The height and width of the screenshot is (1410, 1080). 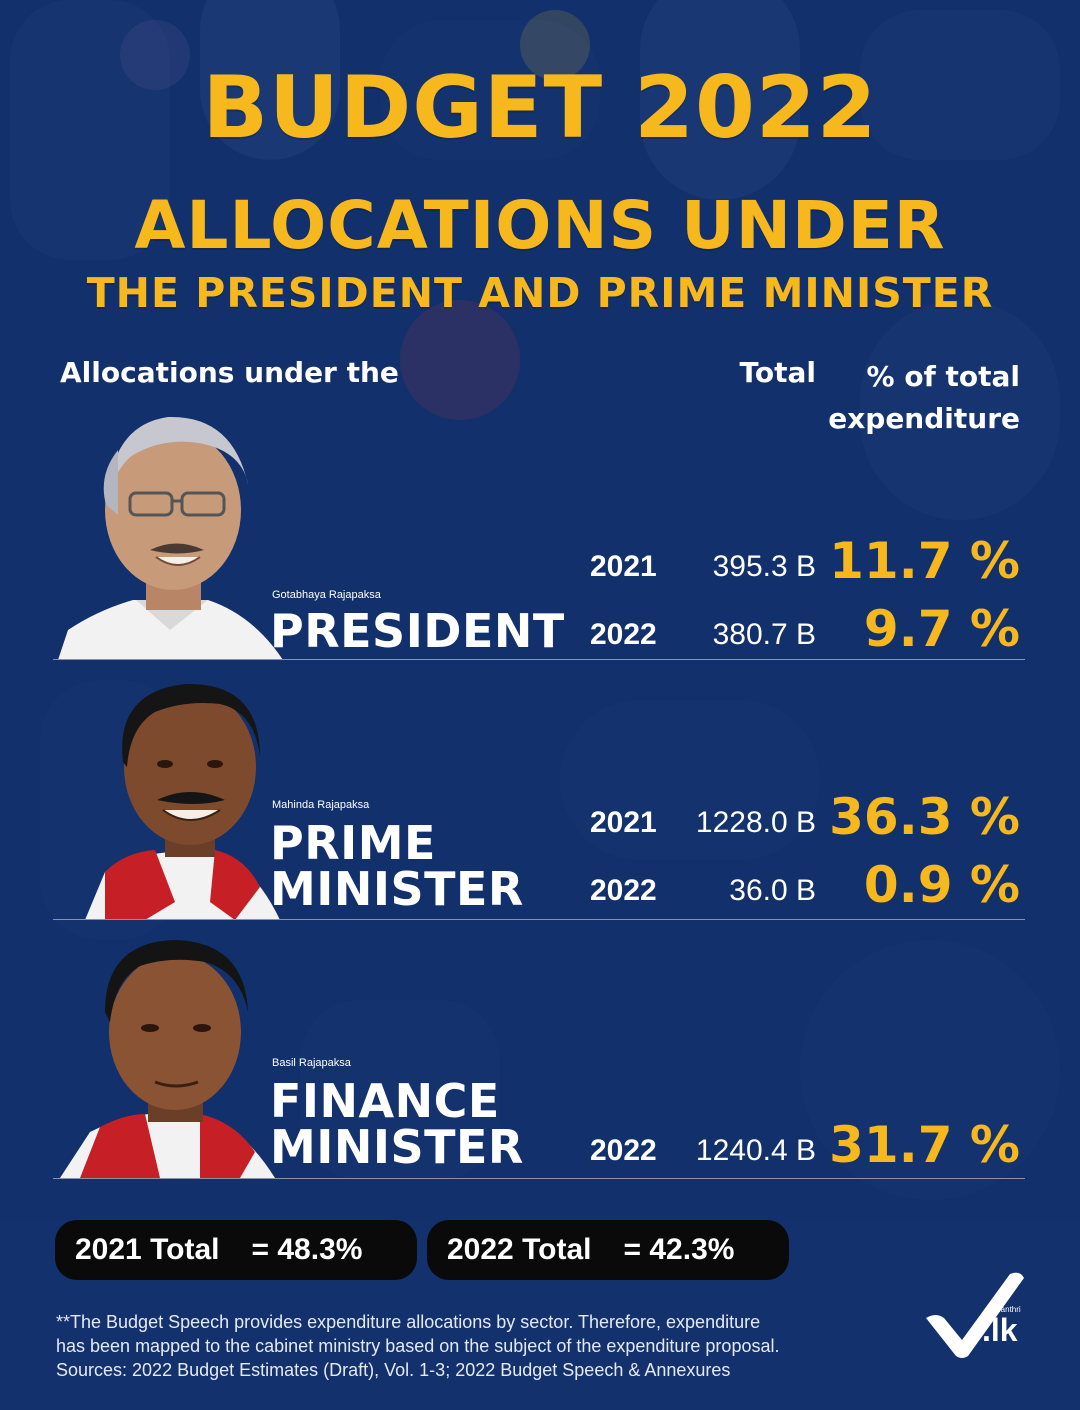 I want to click on president-year-2021: 2021, so click(x=623, y=566).